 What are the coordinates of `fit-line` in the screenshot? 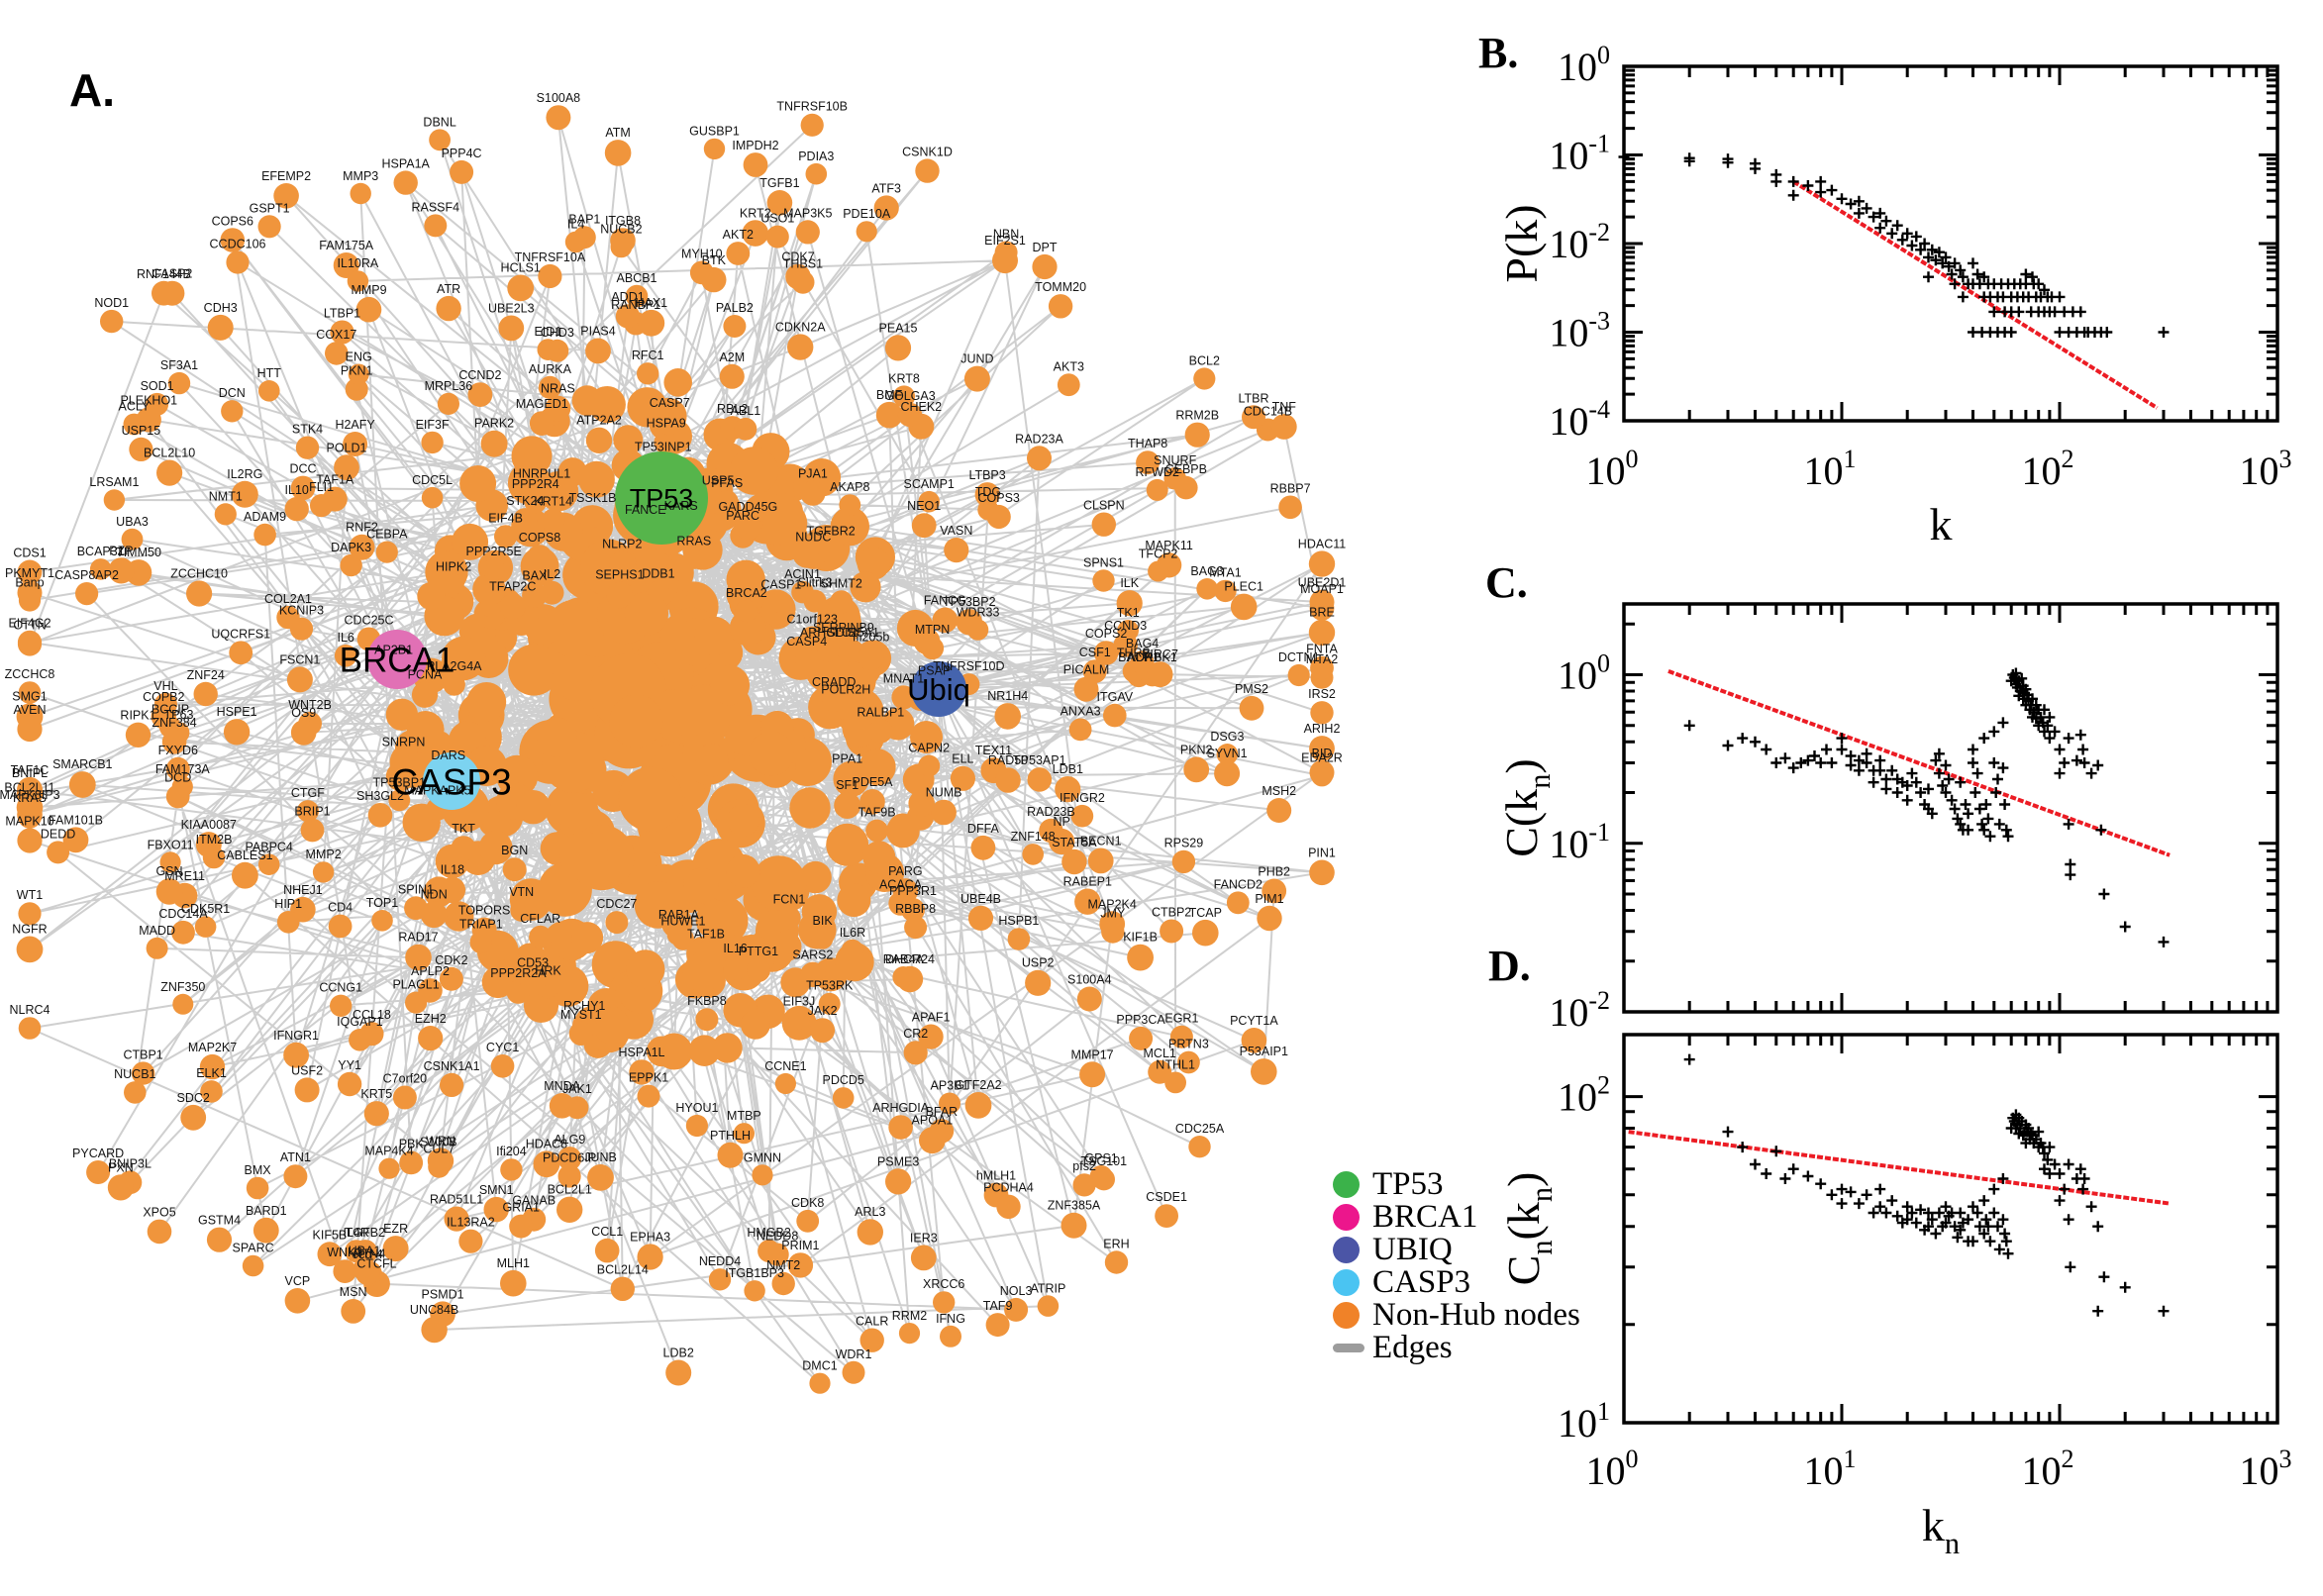 It's located at (1976, 294).